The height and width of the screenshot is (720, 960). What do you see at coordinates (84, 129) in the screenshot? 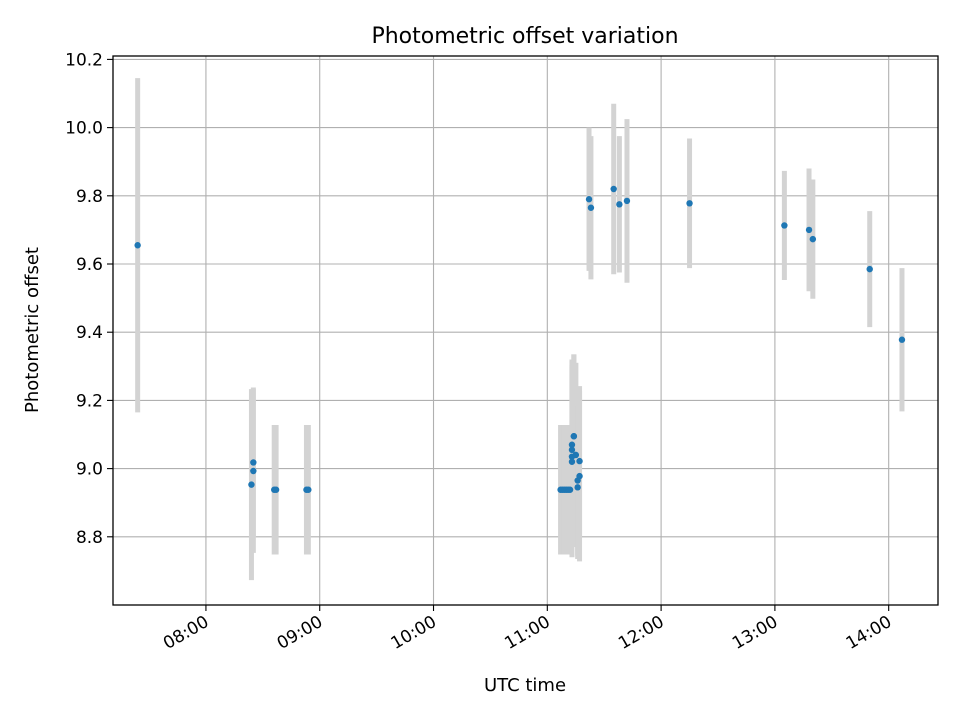
I see `y-tick-label: 10.0` at bounding box center [84, 129].